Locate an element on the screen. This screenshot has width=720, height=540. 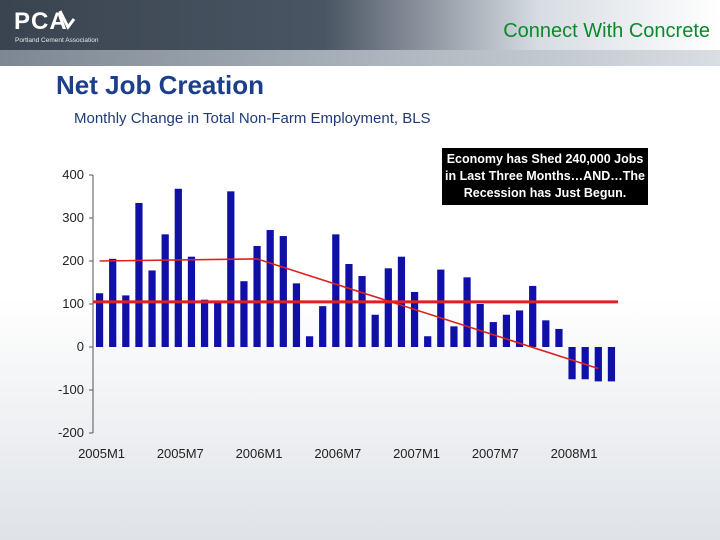
bar-2005M7 is located at coordinates (178, 267).